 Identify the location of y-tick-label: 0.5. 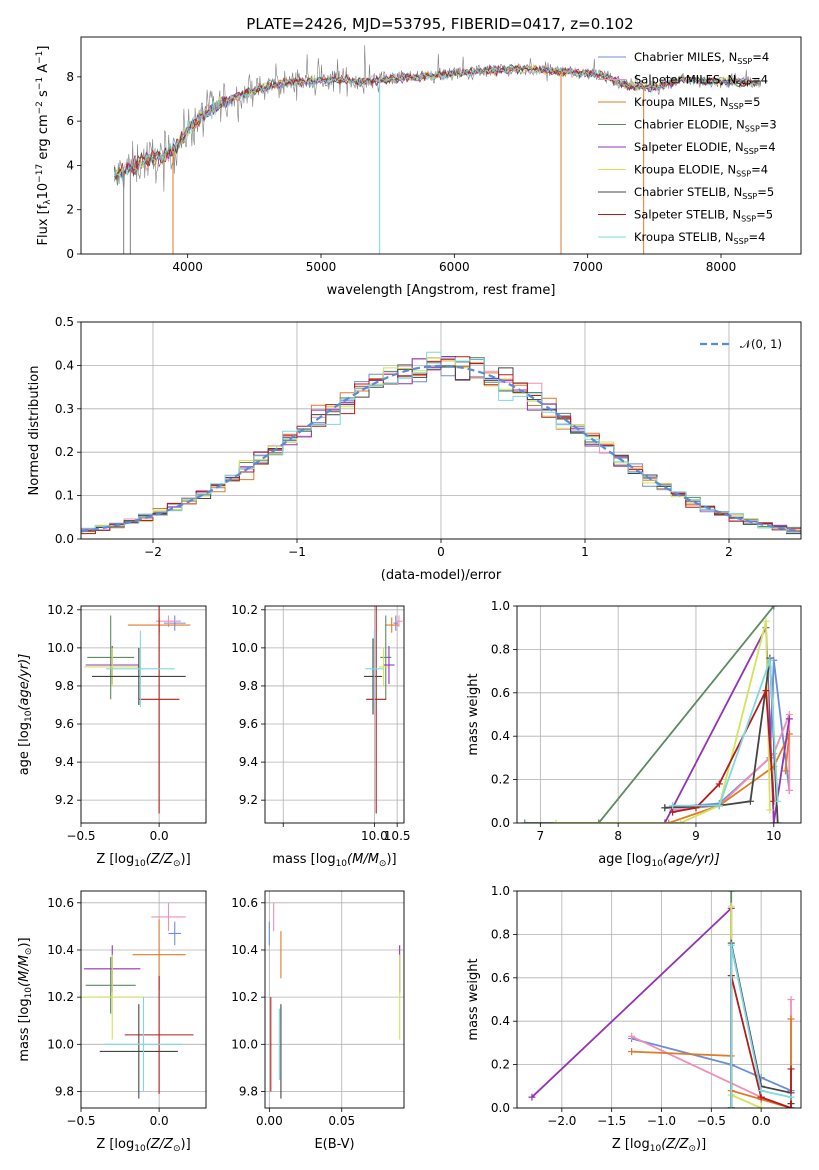
(64, 322).